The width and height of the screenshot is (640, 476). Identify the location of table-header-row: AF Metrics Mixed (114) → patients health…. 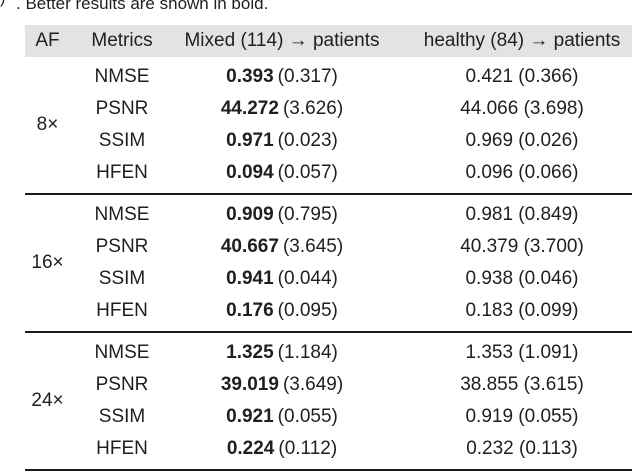
(328, 41).